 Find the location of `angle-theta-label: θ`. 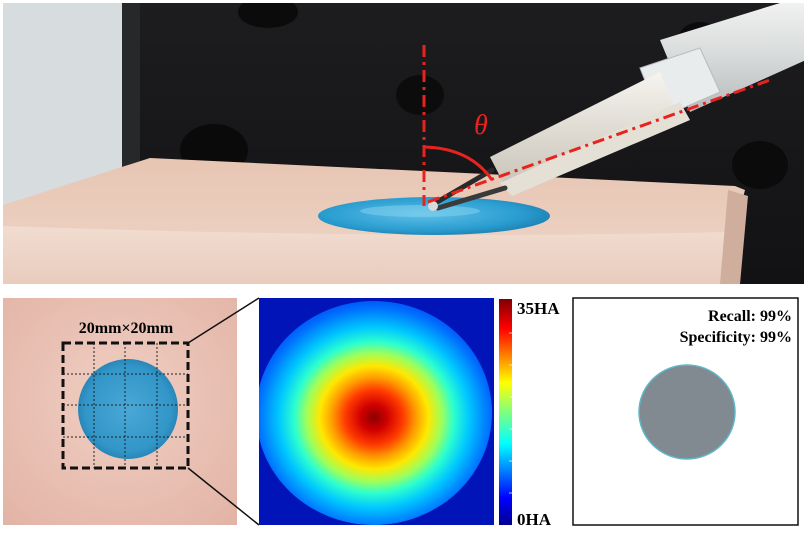

angle-theta-label: θ is located at coordinates (481, 125).